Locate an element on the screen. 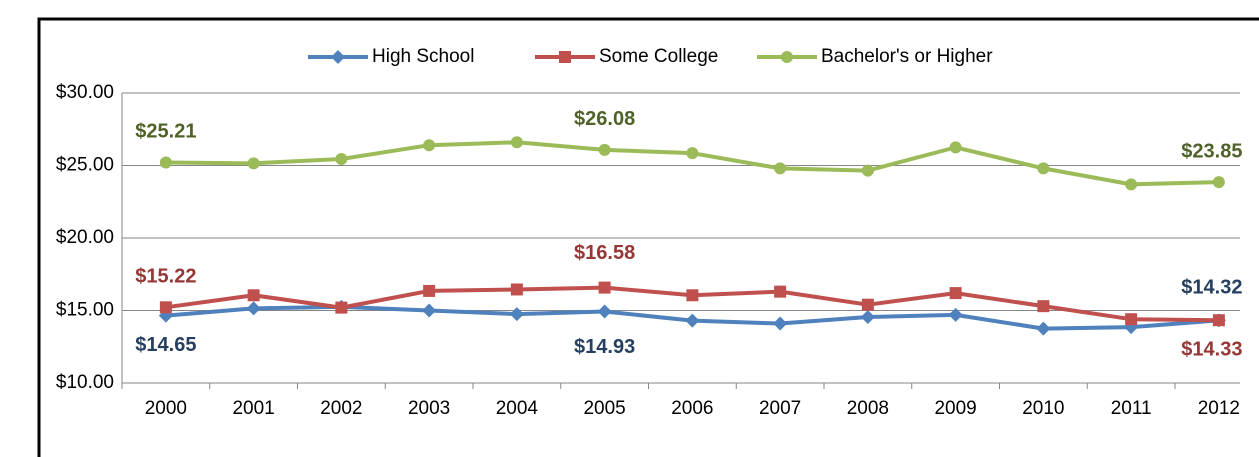  value-label: $16.58 is located at coordinates (604, 253).